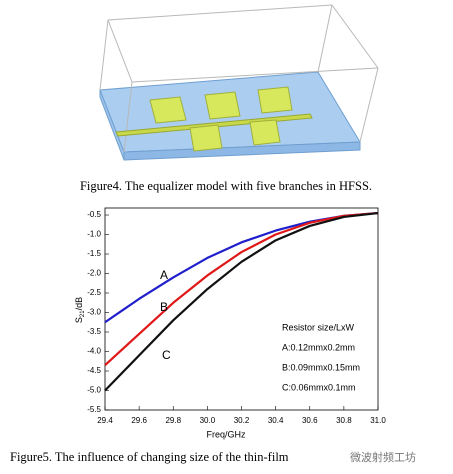  What do you see at coordinates (344, 420) in the screenshot?
I see `x-tick-label: 30.8` at bounding box center [344, 420].